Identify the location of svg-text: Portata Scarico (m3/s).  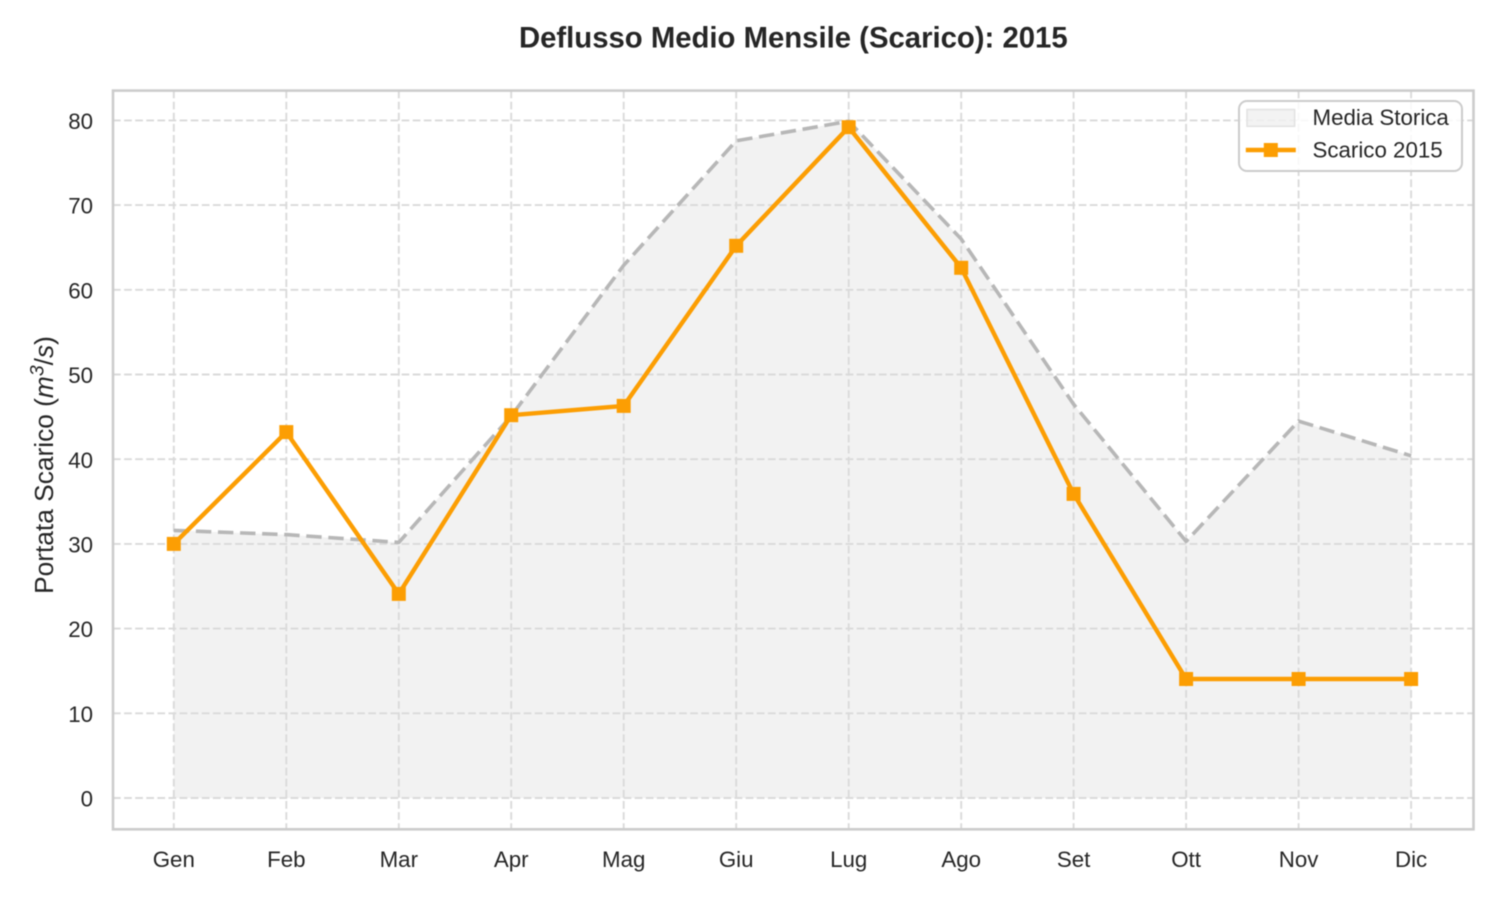
(43, 465).